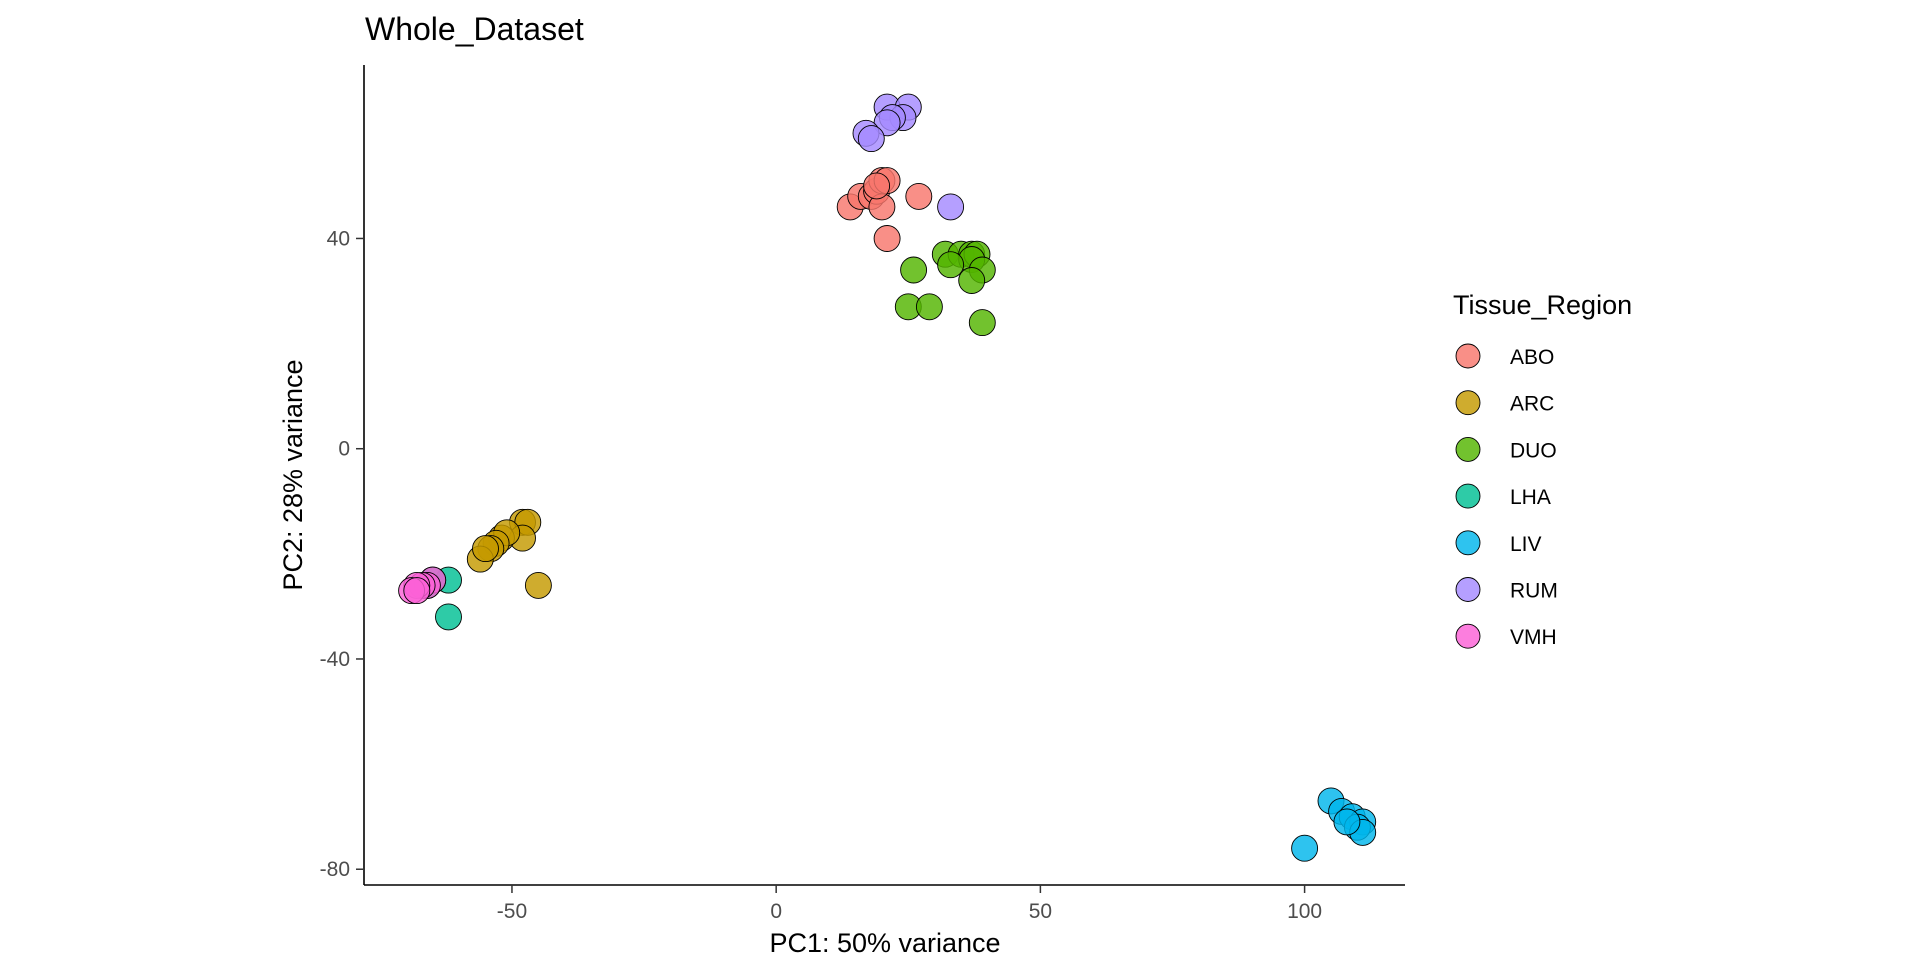  I want to click on legend-key-abo, so click(1468, 356).